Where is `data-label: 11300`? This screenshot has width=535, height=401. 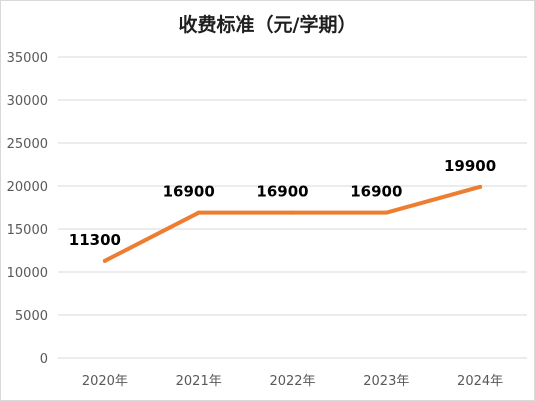 data-label: 11300 is located at coordinates (95, 240).